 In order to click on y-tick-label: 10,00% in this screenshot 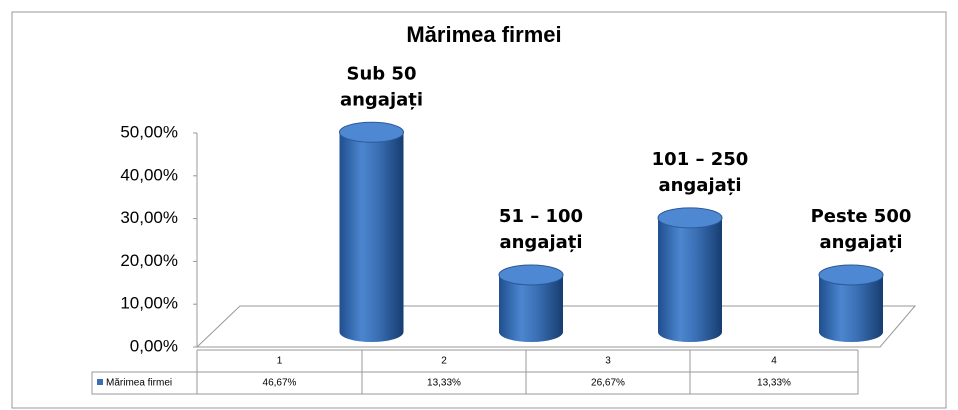, I will do `click(149, 303)`.